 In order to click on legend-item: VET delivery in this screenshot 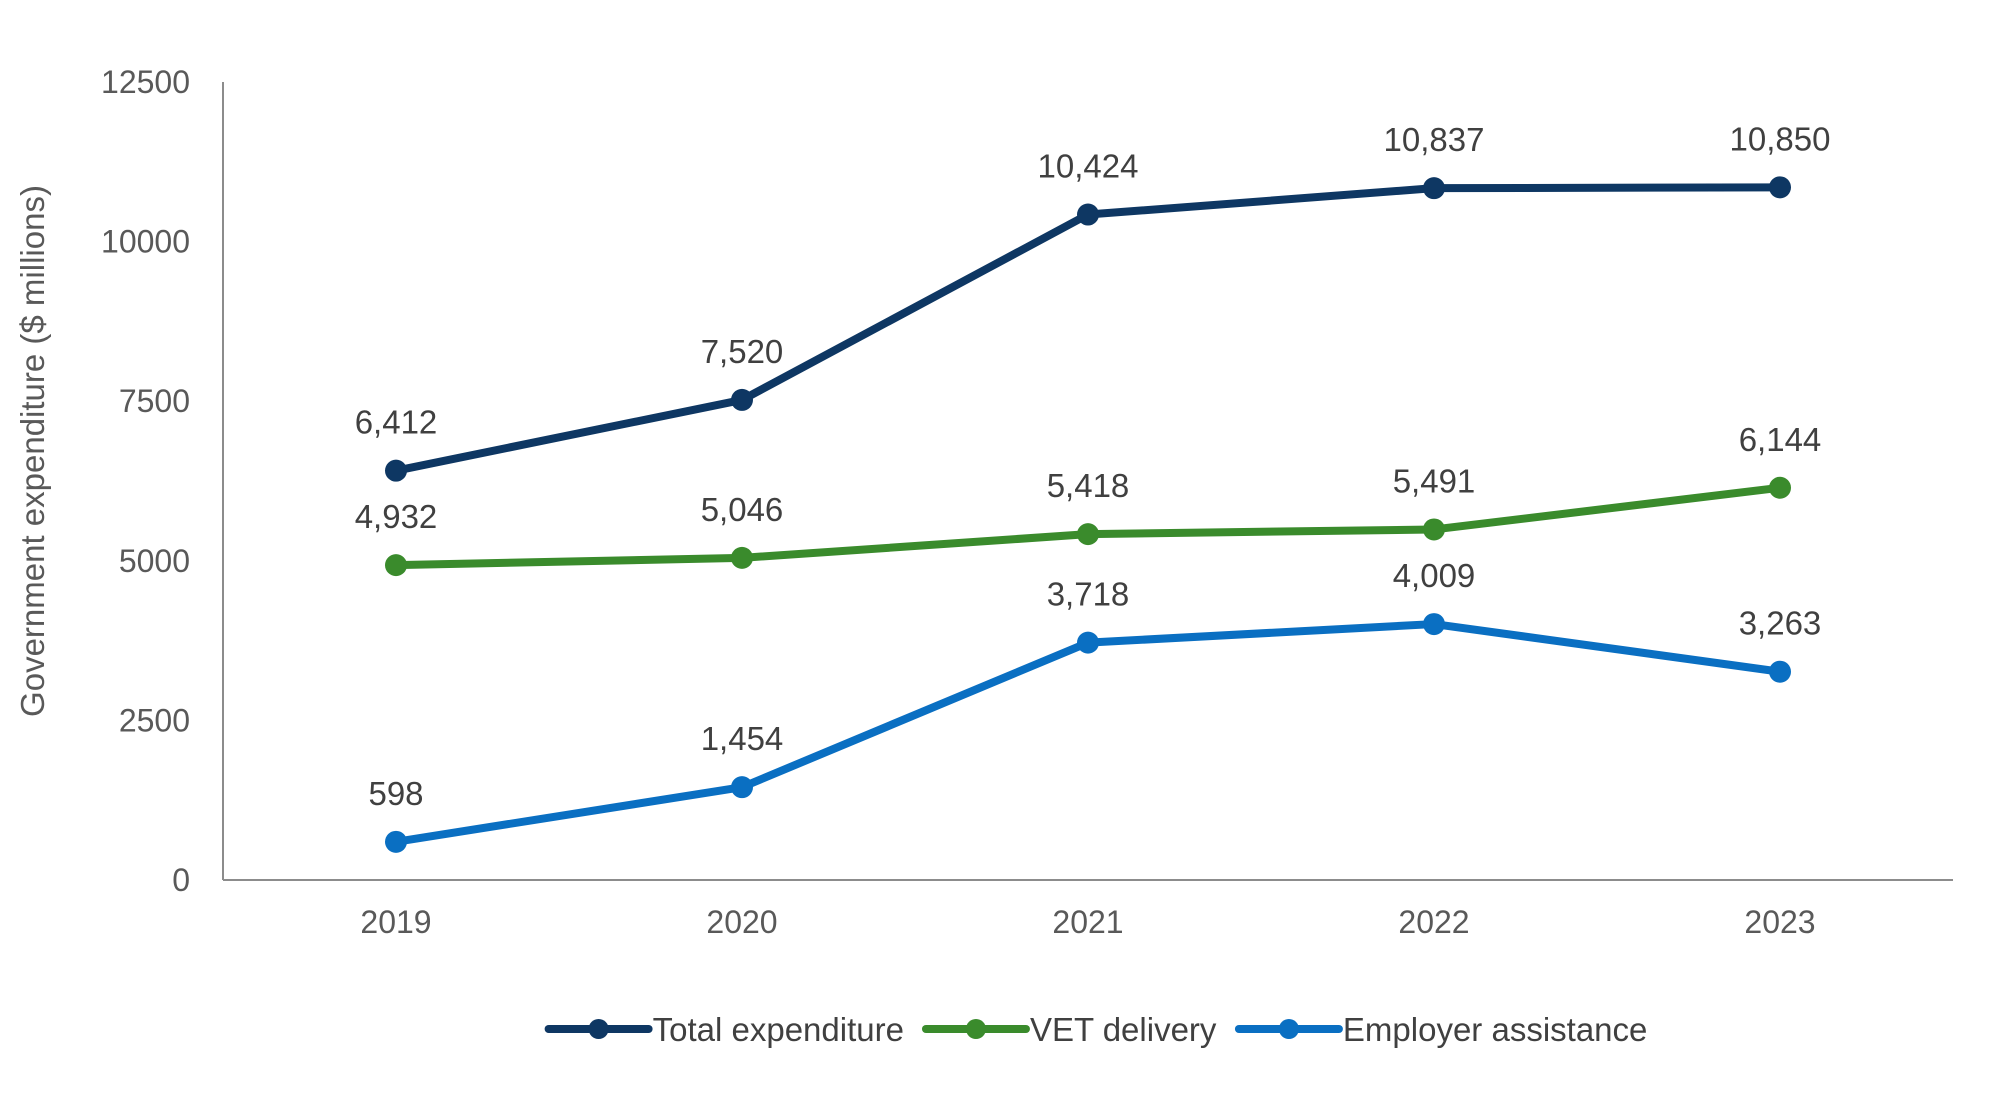, I will do `click(1069, 1029)`.